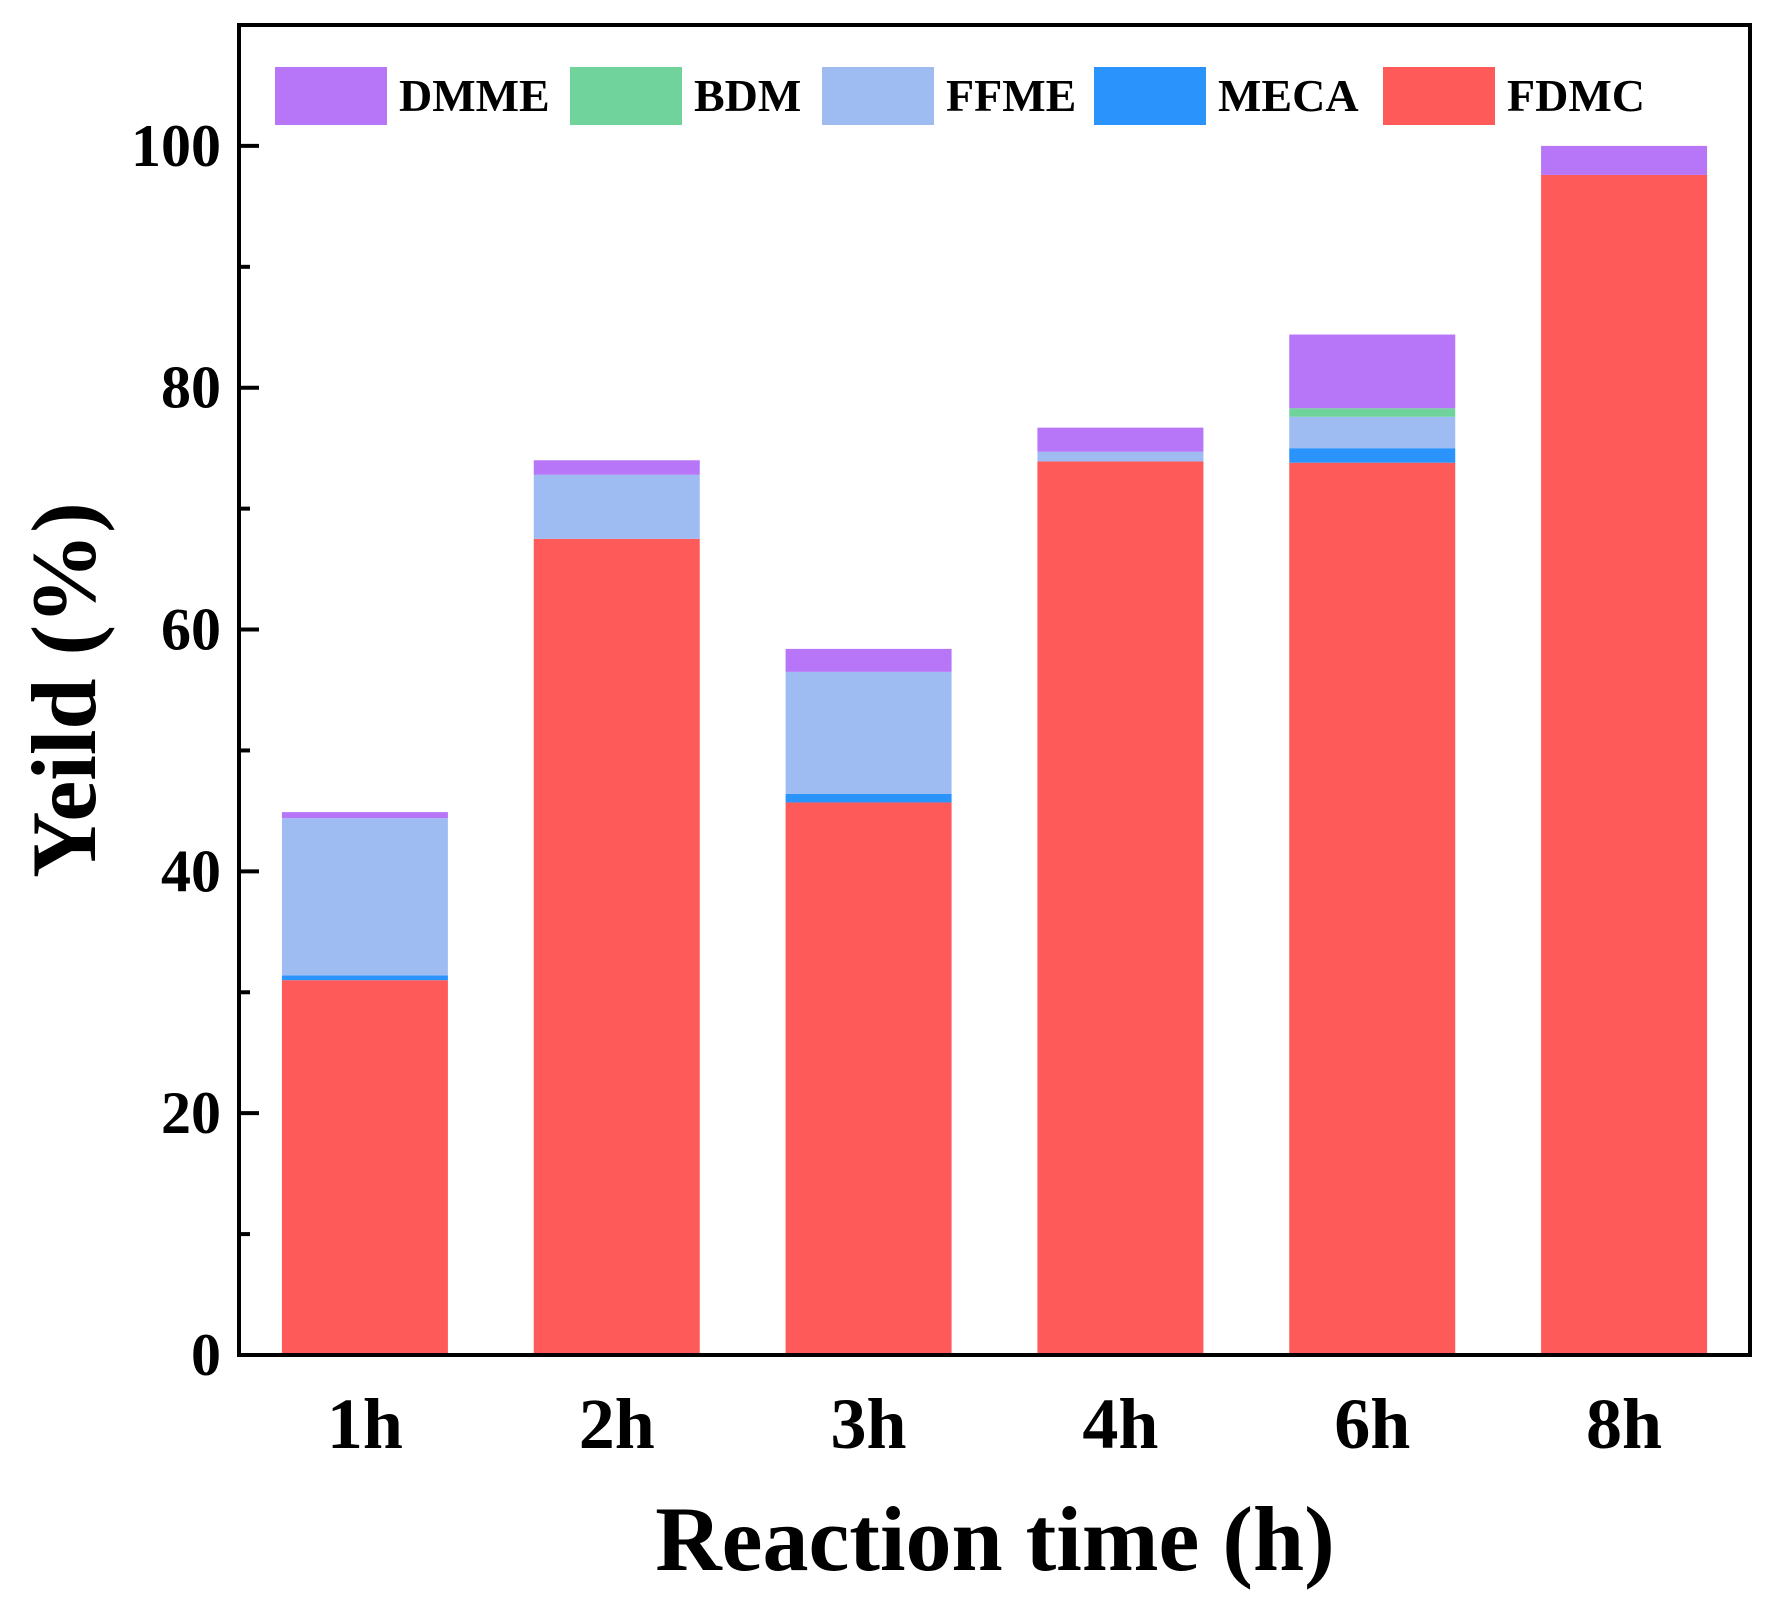 The width and height of the screenshot is (1777, 1602). I want to click on bar-fdmc-3h, so click(868, 1078).